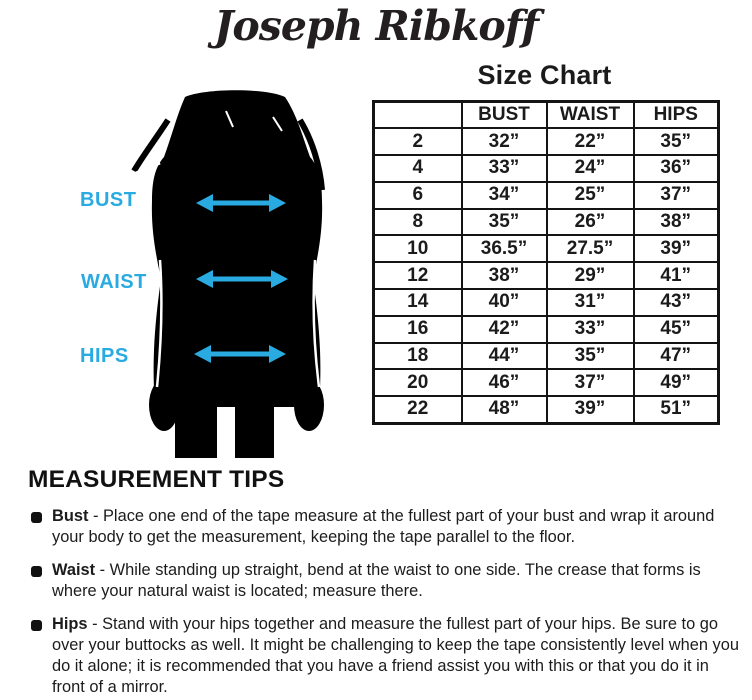  Describe the element at coordinates (417, 356) in the screenshot. I see `size-cell: 18` at that location.